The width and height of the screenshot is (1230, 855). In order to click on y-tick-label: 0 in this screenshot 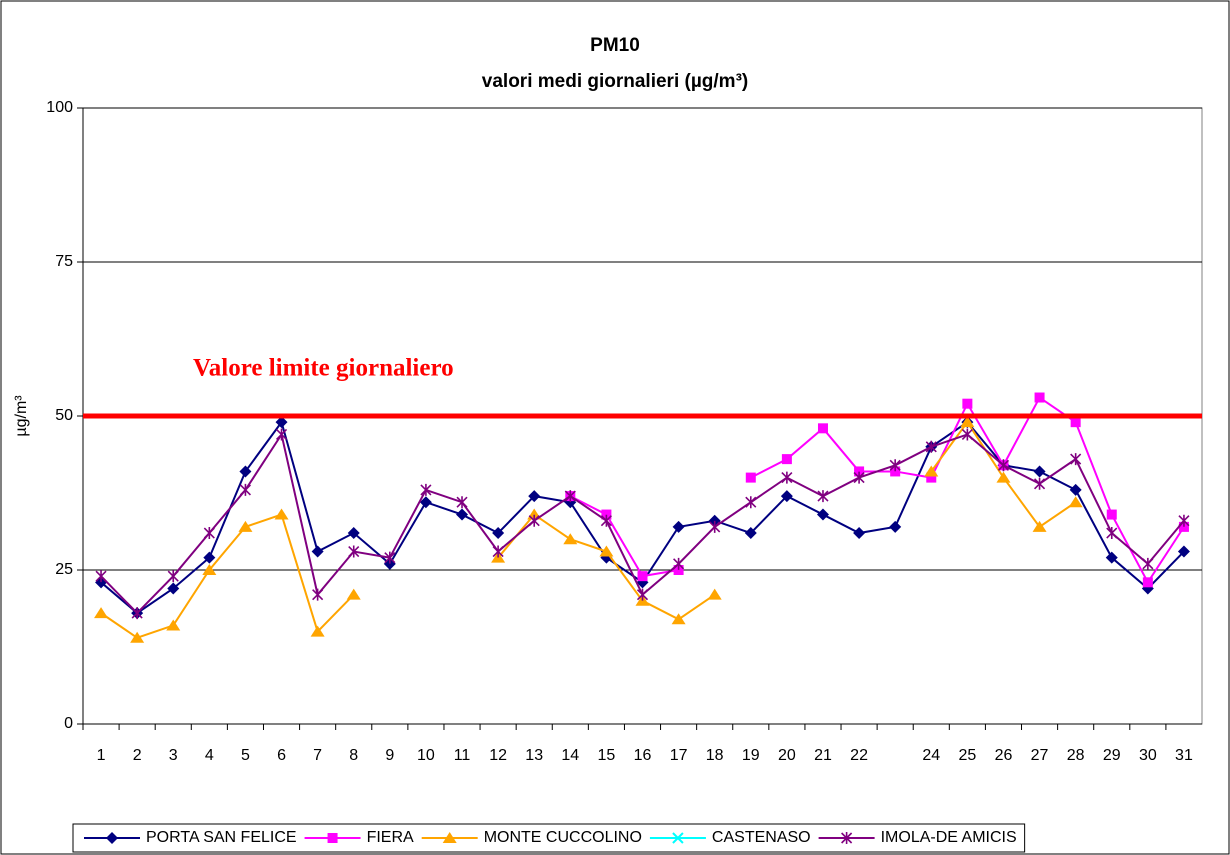, I will do `click(68, 723)`.